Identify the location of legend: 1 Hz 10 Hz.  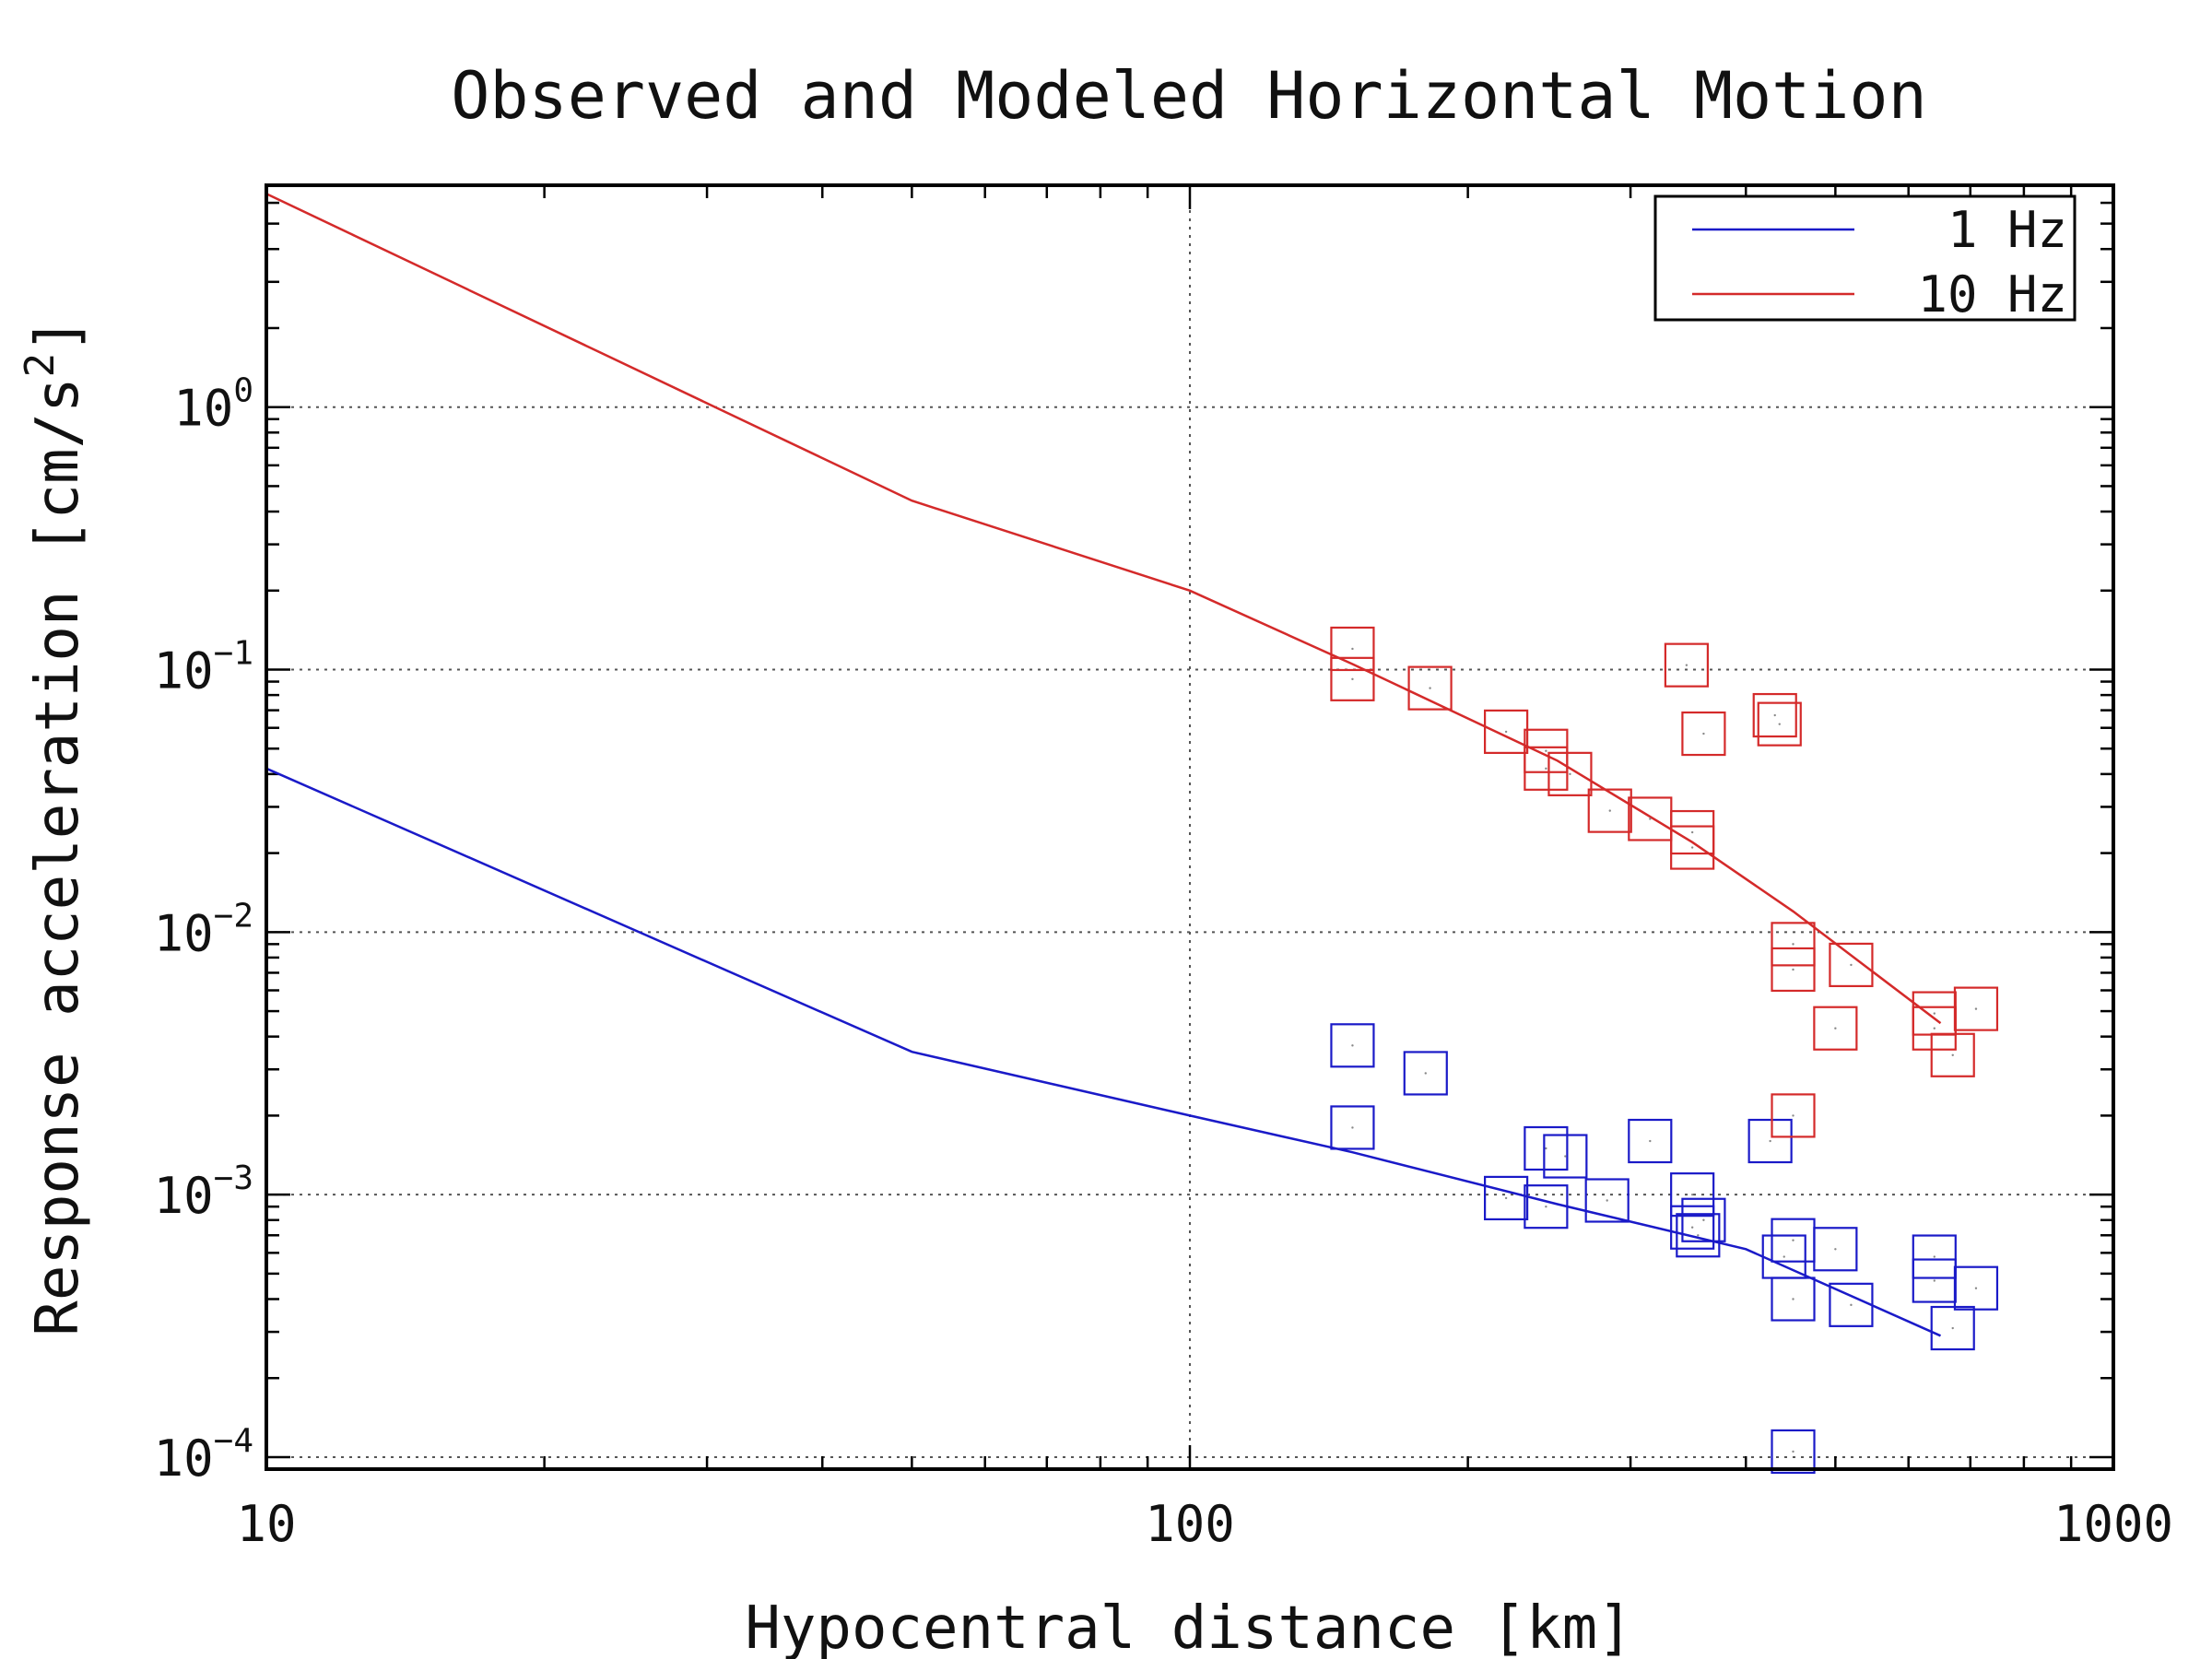
(1865, 259).